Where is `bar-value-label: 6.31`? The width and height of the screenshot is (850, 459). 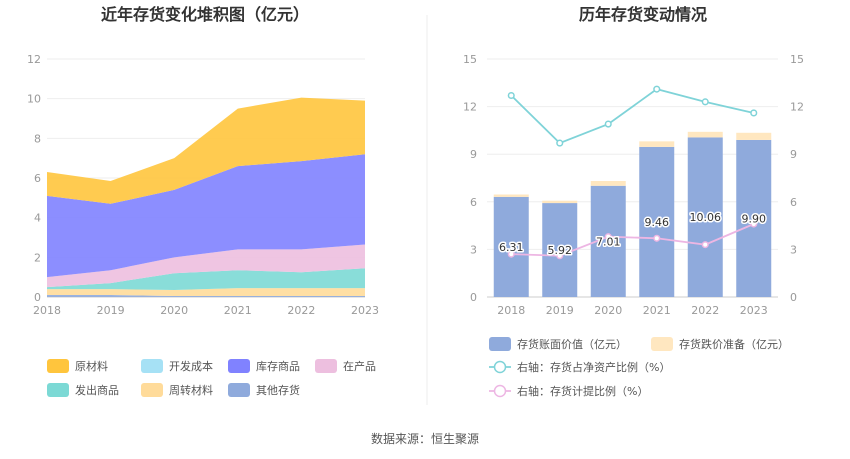 bar-value-label: 6.31 is located at coordinates (511, 247).